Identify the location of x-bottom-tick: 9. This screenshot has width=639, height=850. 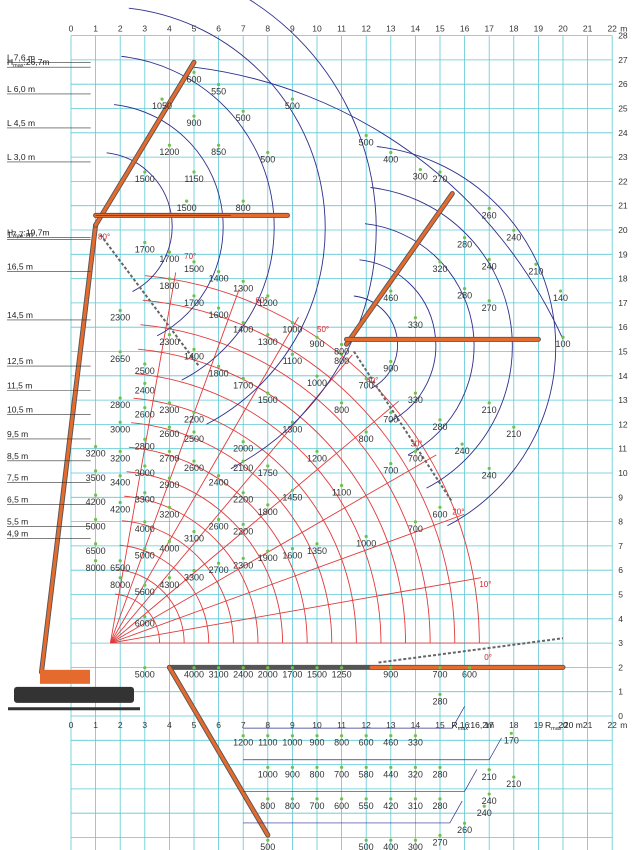
(292, 725).